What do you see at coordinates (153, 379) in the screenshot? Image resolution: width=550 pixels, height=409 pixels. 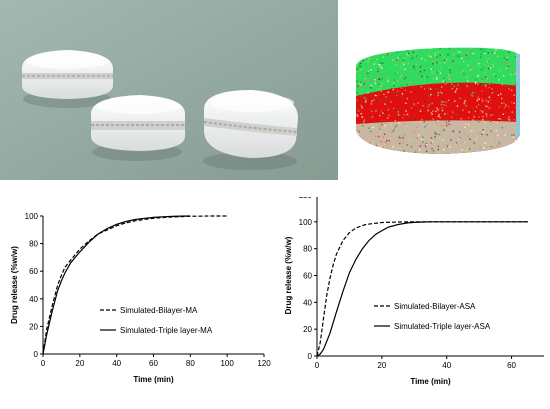 I see `ma-chart-x-axis-title: Time (min)` at bounding box center [153, 379].